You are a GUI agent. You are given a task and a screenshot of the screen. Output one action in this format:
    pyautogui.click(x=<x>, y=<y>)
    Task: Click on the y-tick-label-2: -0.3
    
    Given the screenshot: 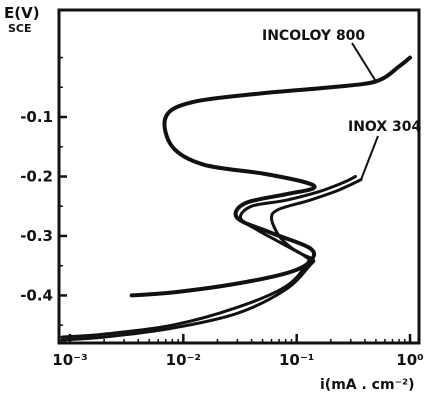 What is the action you would take?
    pyautogui.click(x=36, y=236)
    